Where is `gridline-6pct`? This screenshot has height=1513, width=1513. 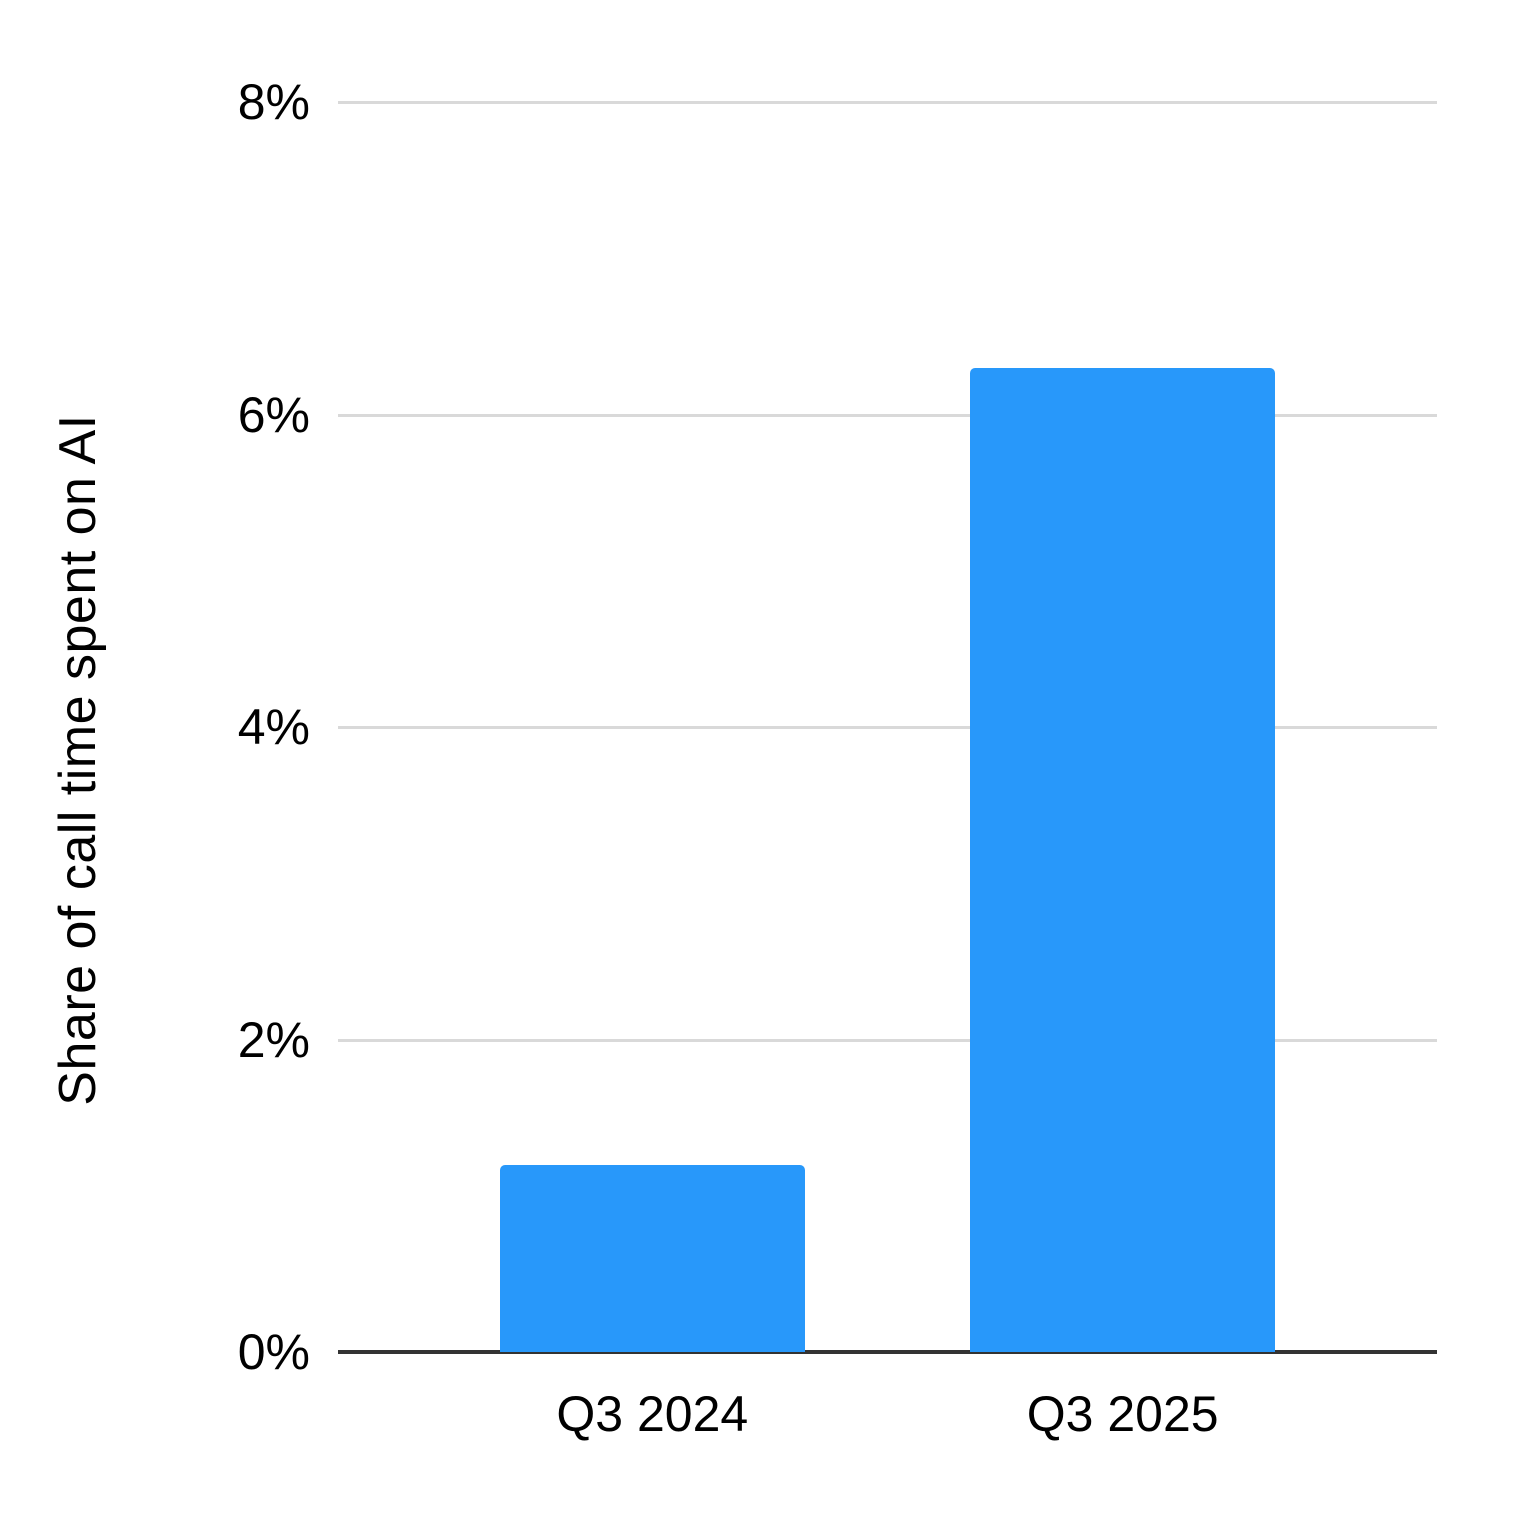
gridline-6pct is located at coordinates (887, 415).